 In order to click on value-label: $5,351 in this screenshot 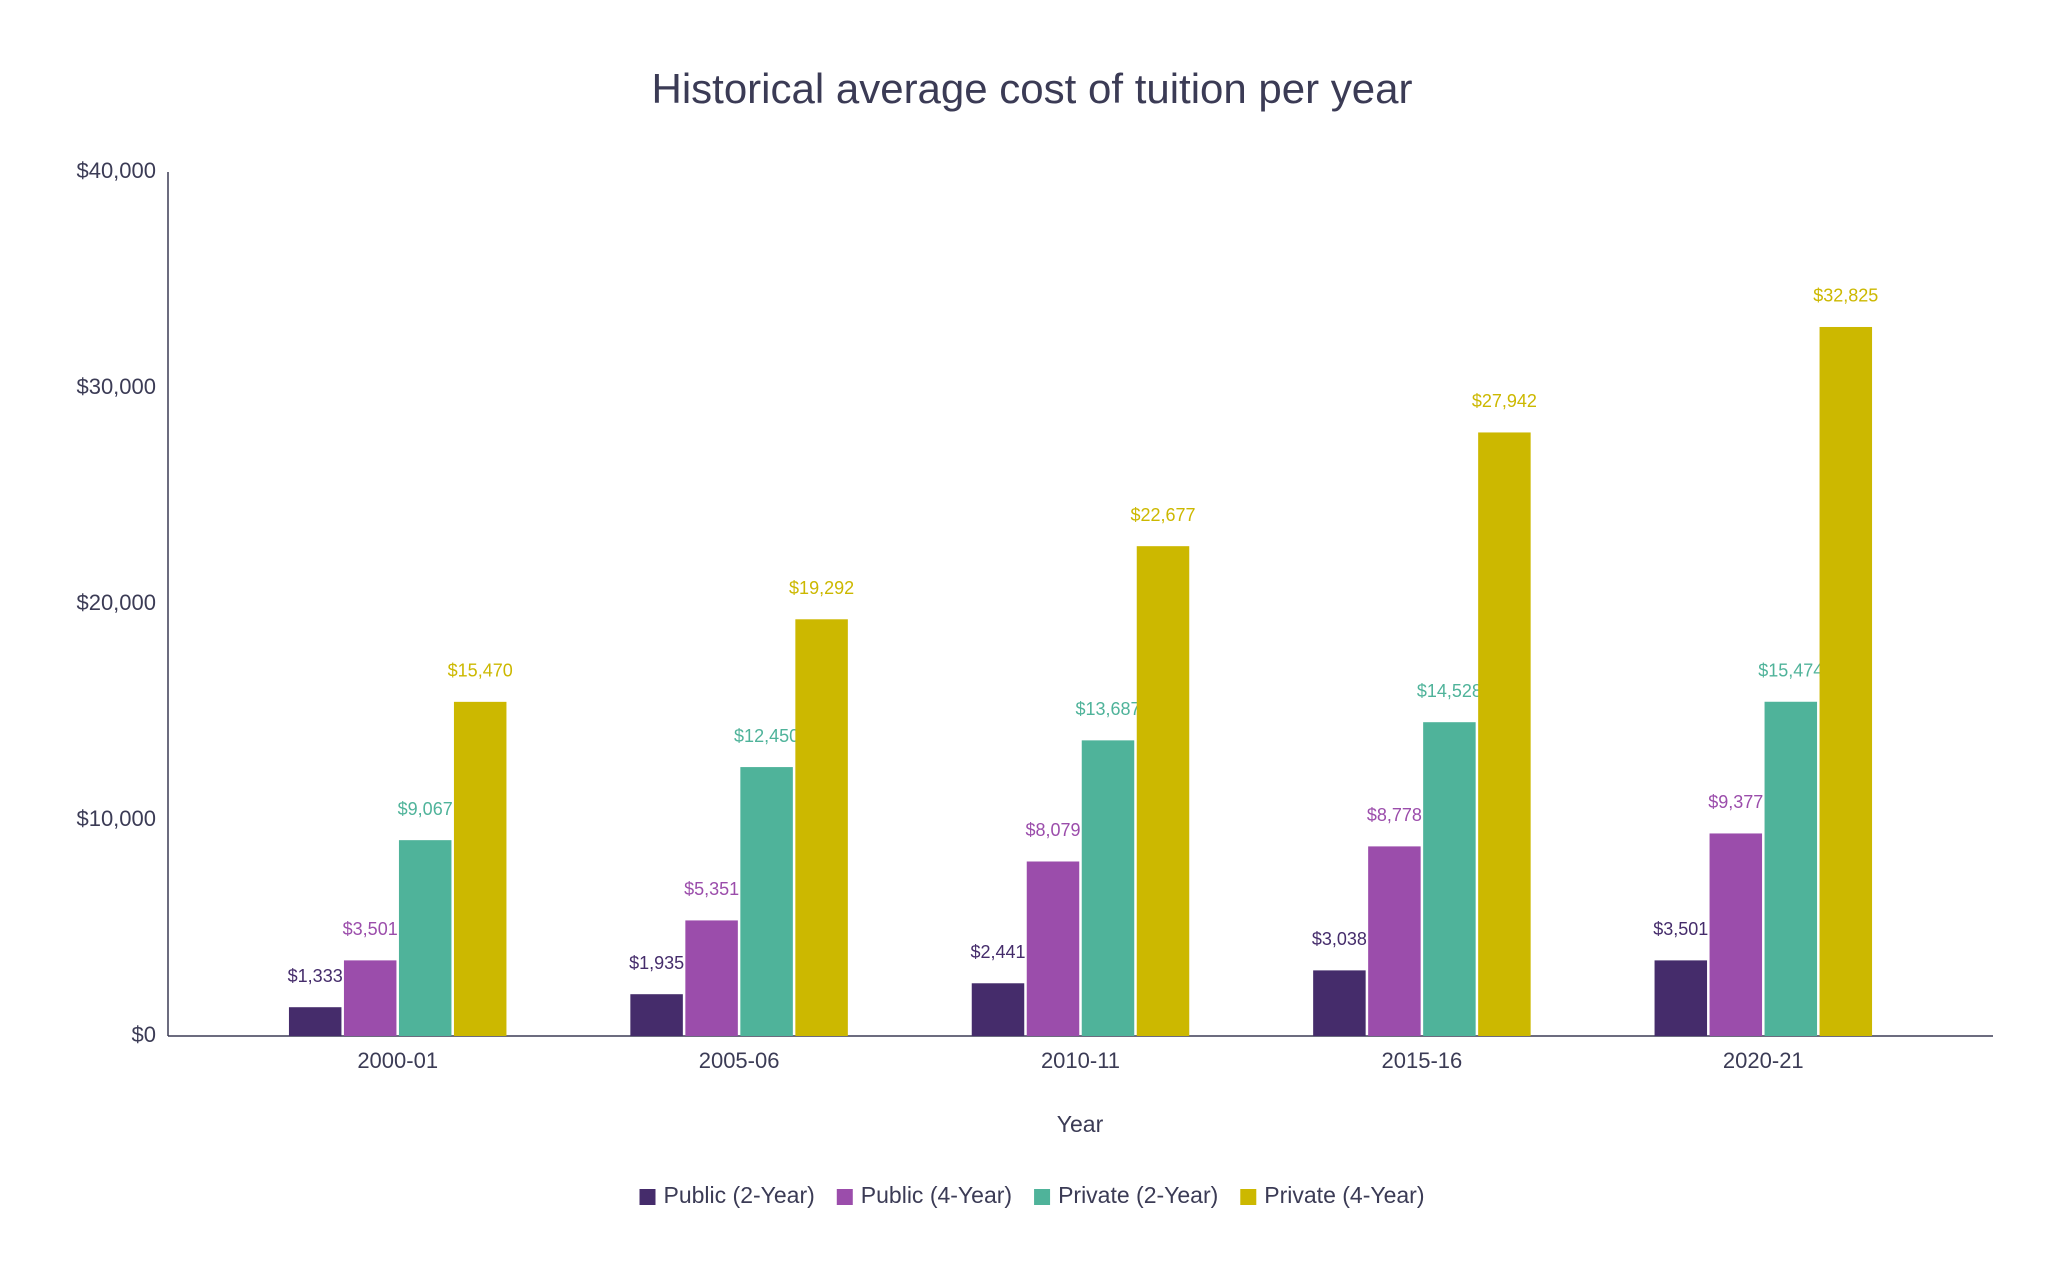, I will do `click(711, 889)`.